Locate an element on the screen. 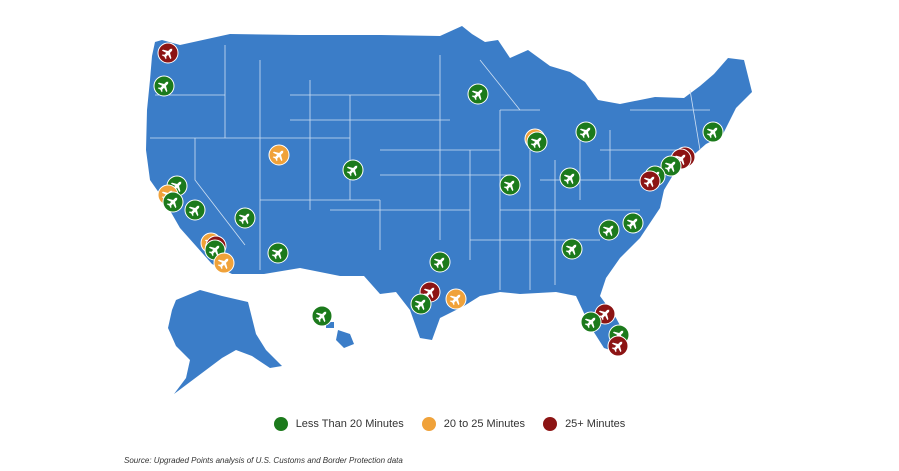  hawaii-big-island is located at coordinates (345, 339).